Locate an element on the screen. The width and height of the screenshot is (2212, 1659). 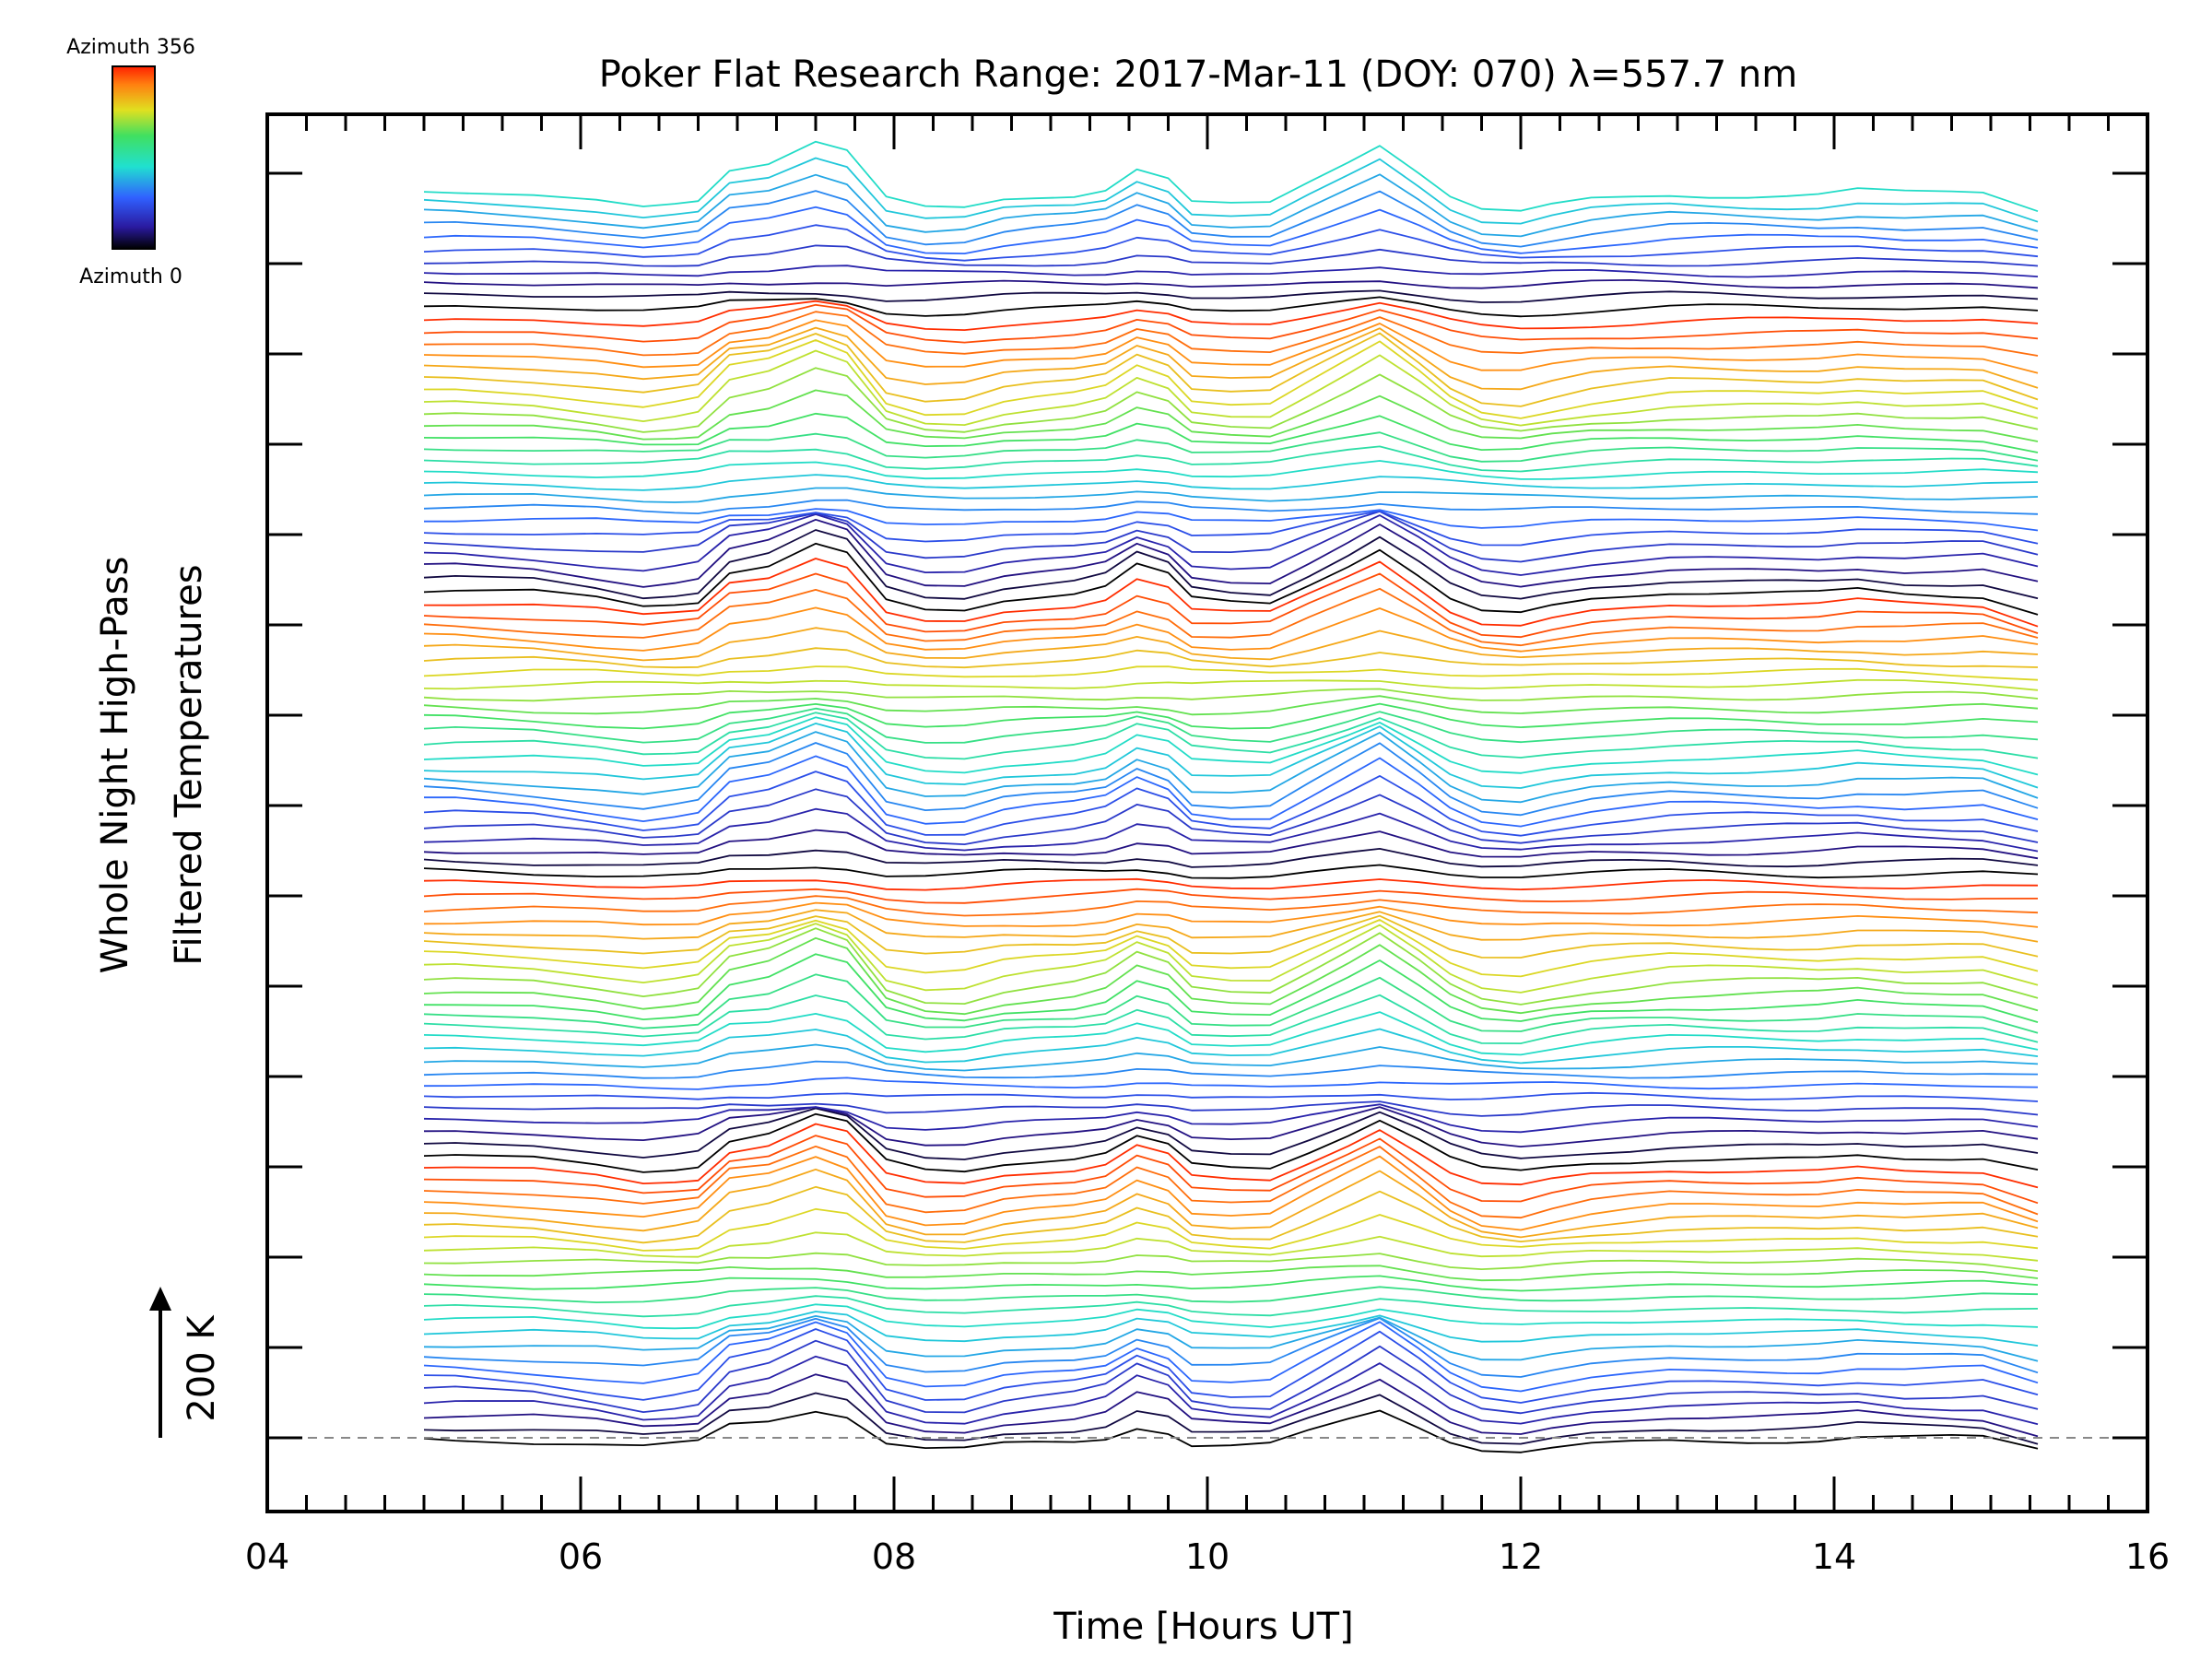
x-tick-label: 06 is located at coordinates (581, 1556).